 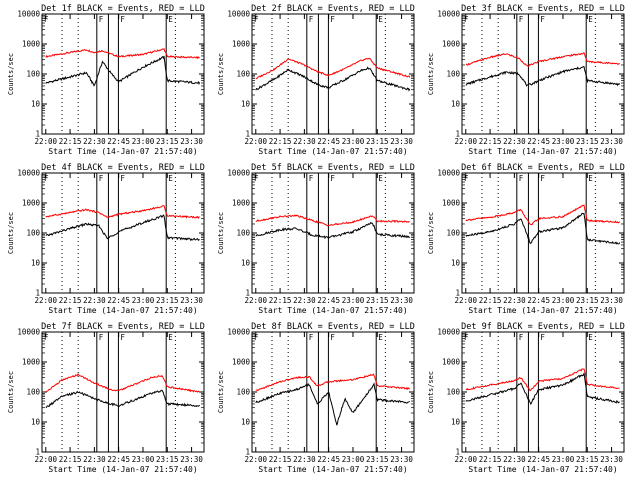 I want to click on chart-title: Det 9f BLACK = Events, RED = LLD, so click(x=543, y=327).